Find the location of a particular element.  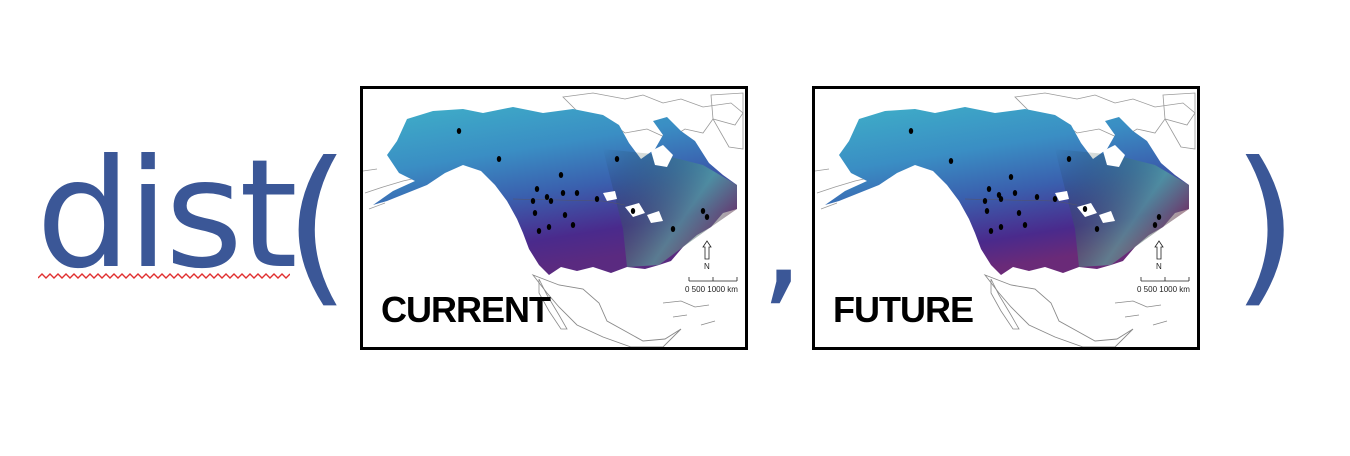

close-parenthesis: ) is located at coordinates (1265, 225).